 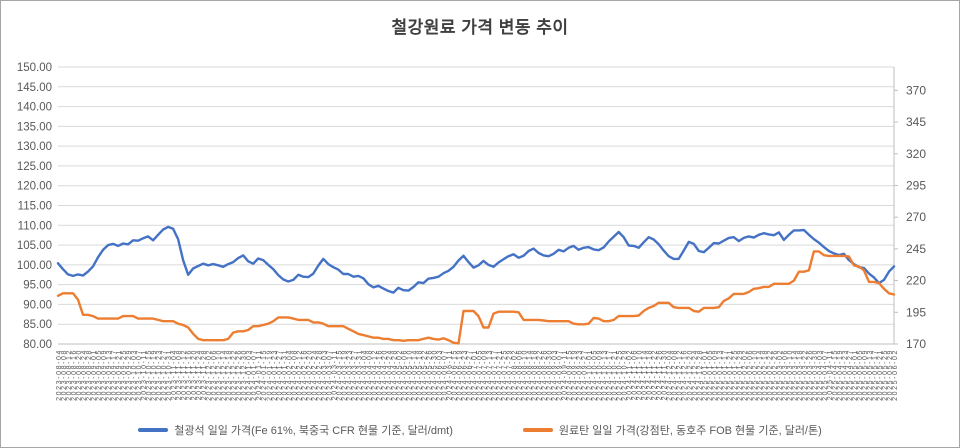 What do you see at coordinates (34, 167) in the screenshot?
I see `svg-text: 125.00` at bounding box center [34, 167].